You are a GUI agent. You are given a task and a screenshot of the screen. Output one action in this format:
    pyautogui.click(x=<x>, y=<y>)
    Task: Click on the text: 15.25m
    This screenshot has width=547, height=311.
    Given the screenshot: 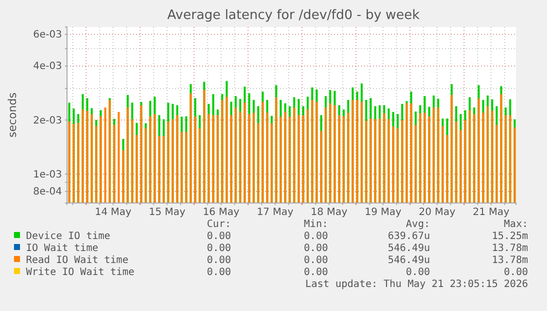 What is the action you would take?
    pyautogui.click(x=510, y=236)
    